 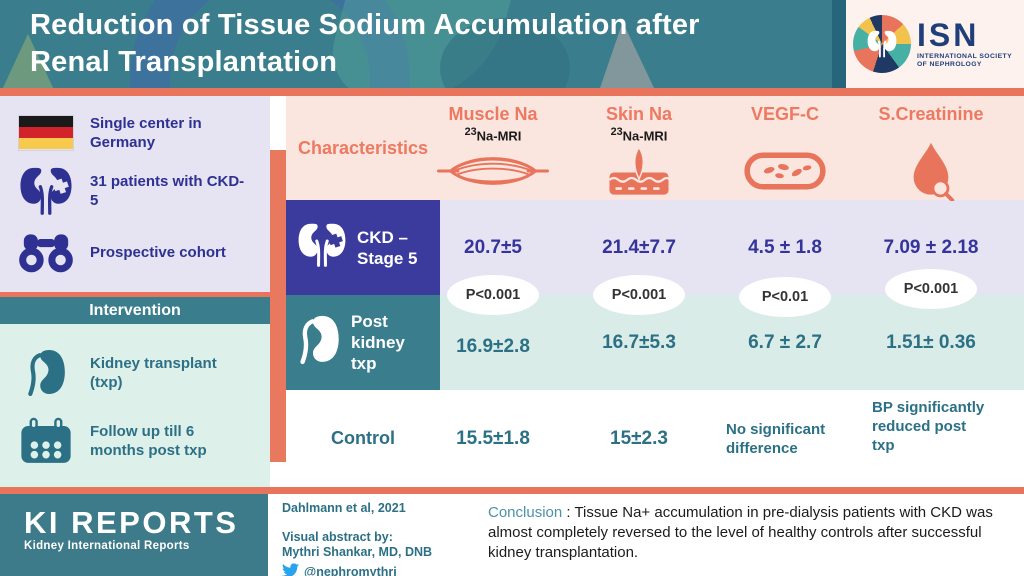 I want to click on column-header-muscle-na: Muscle Na 23Na-MRI, so click(x=493, y=148).